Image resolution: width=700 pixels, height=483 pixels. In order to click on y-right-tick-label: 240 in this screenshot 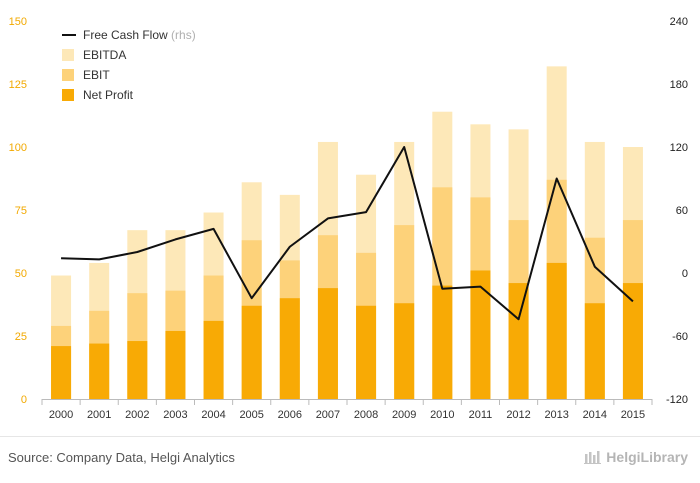, I will do `click(679, 22)`.